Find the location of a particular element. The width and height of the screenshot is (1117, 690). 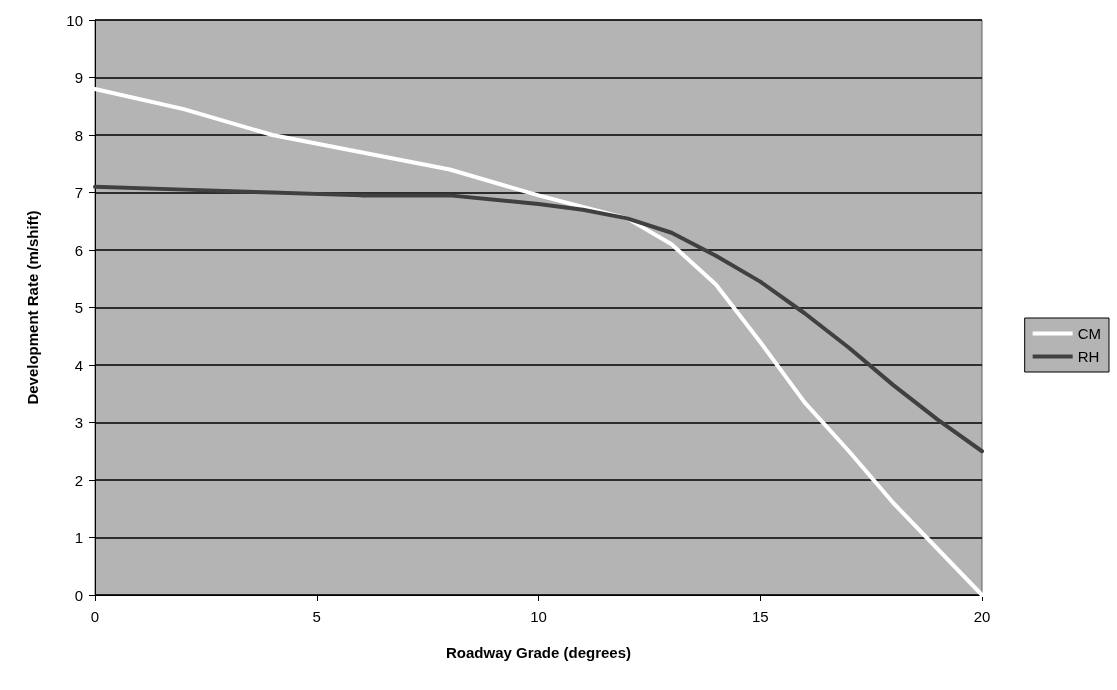

y-tick-label: 6 is located at coordinates (78, 250).